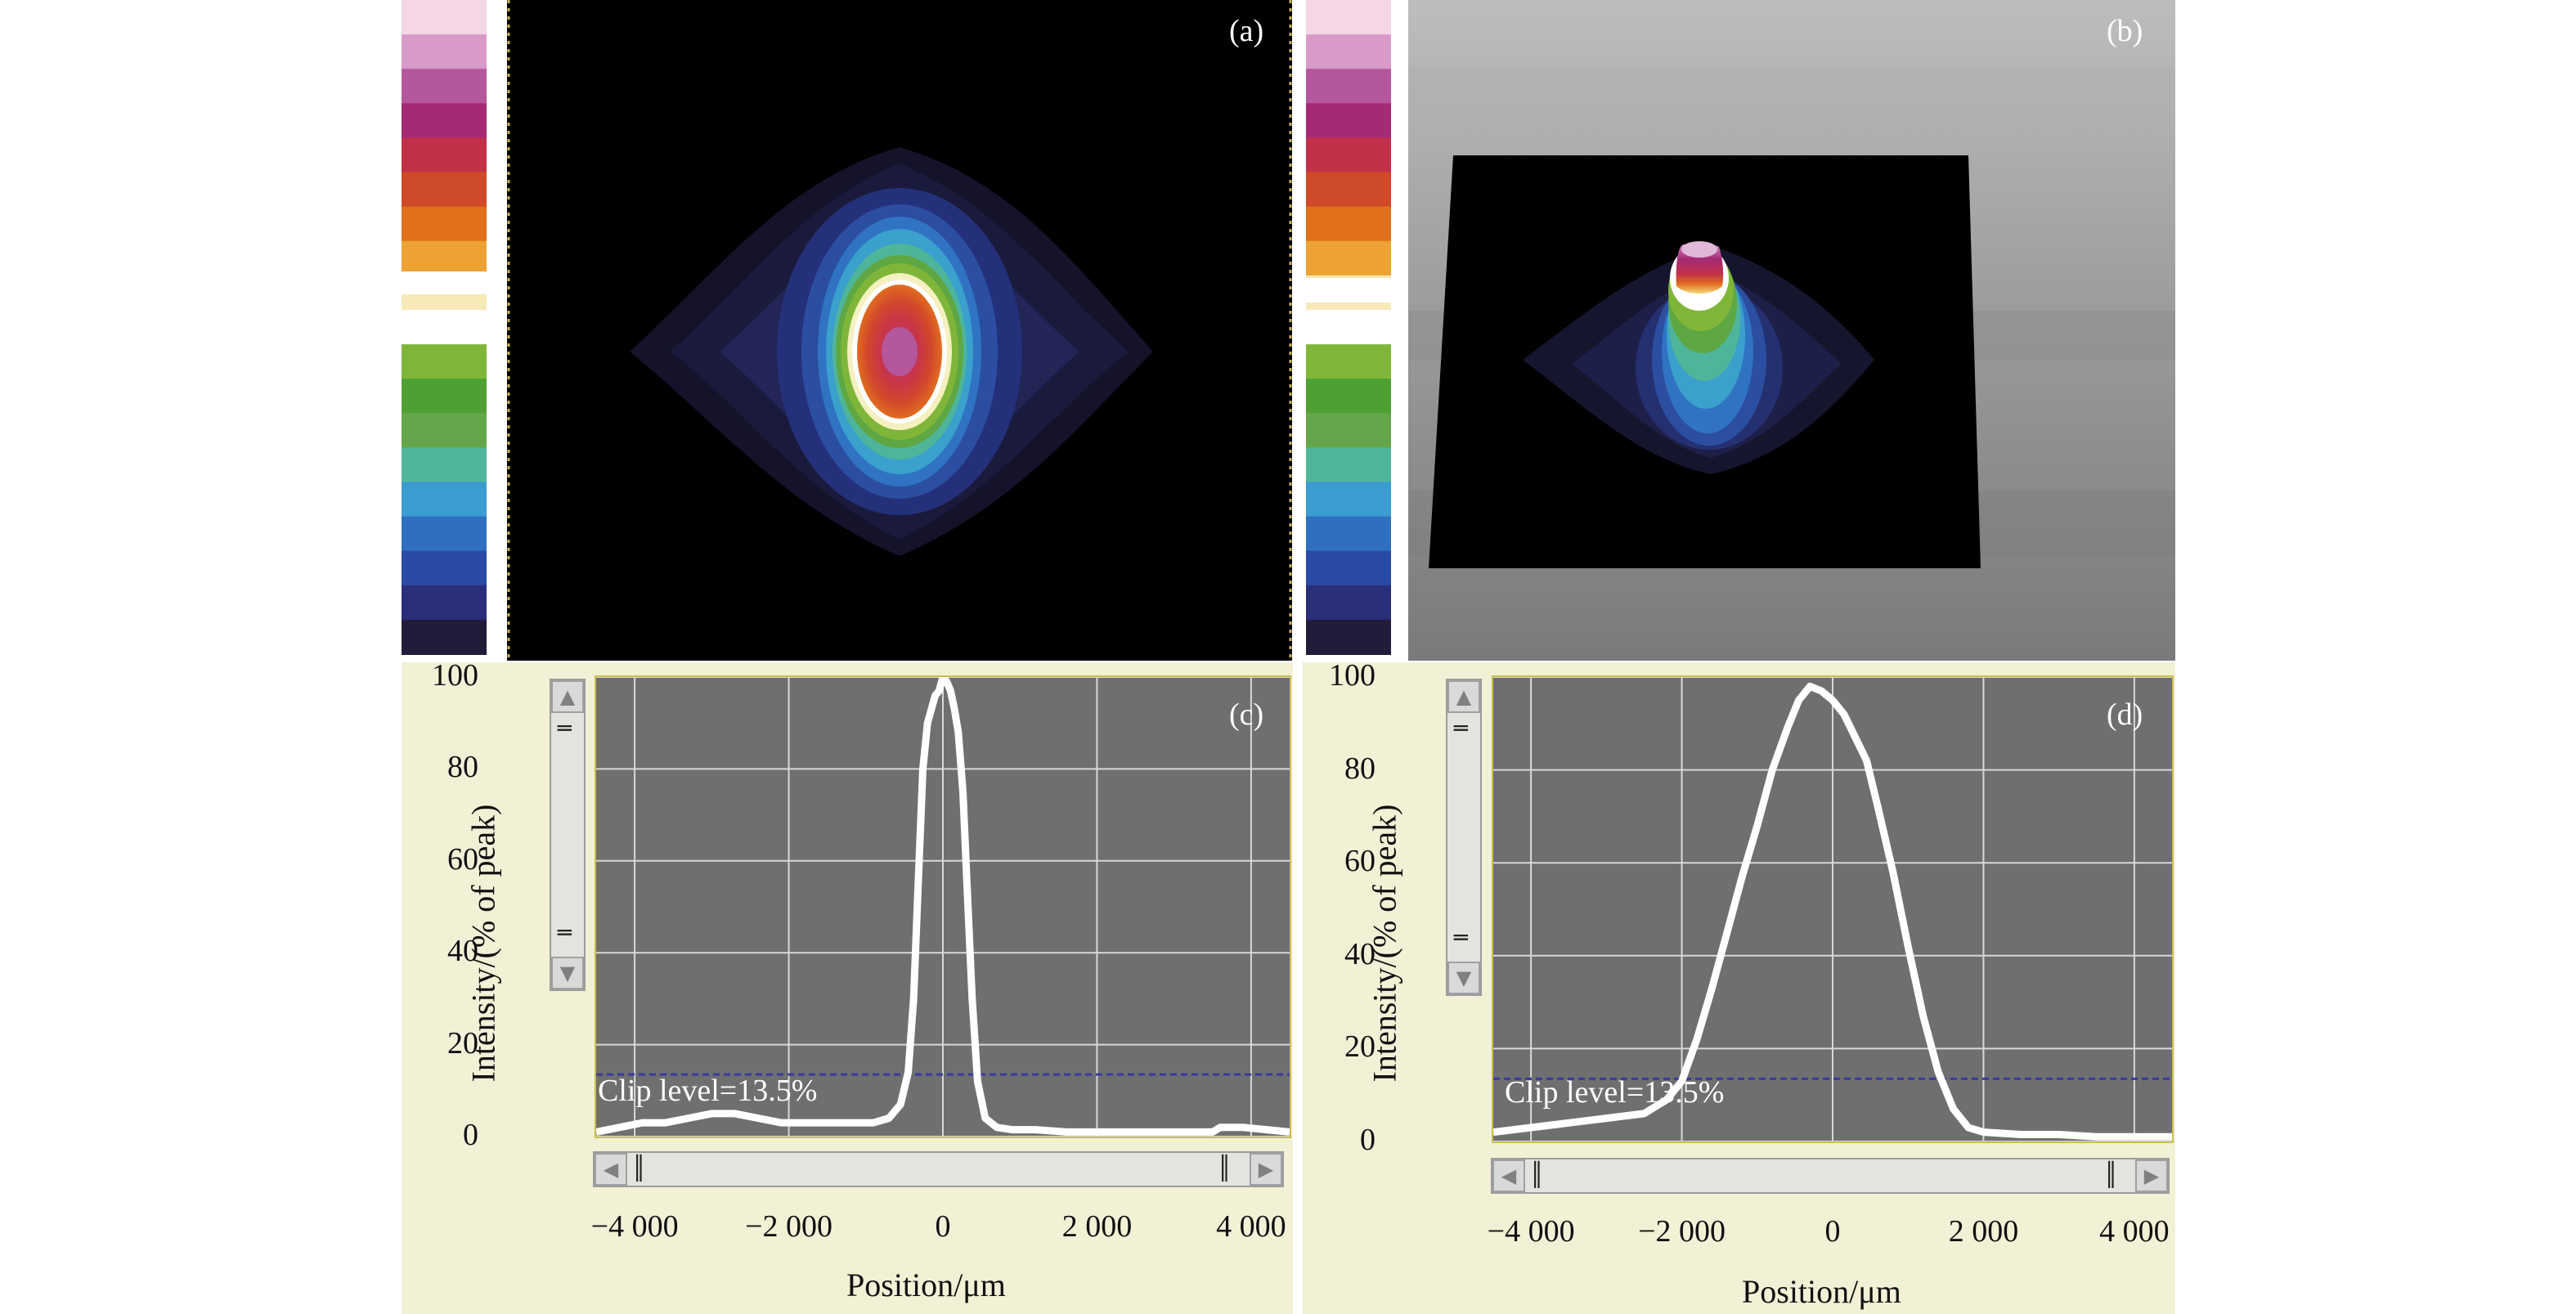 The image size is (2576, 1314). I want to click on panel-label-a: (a), so click(1246, 31).